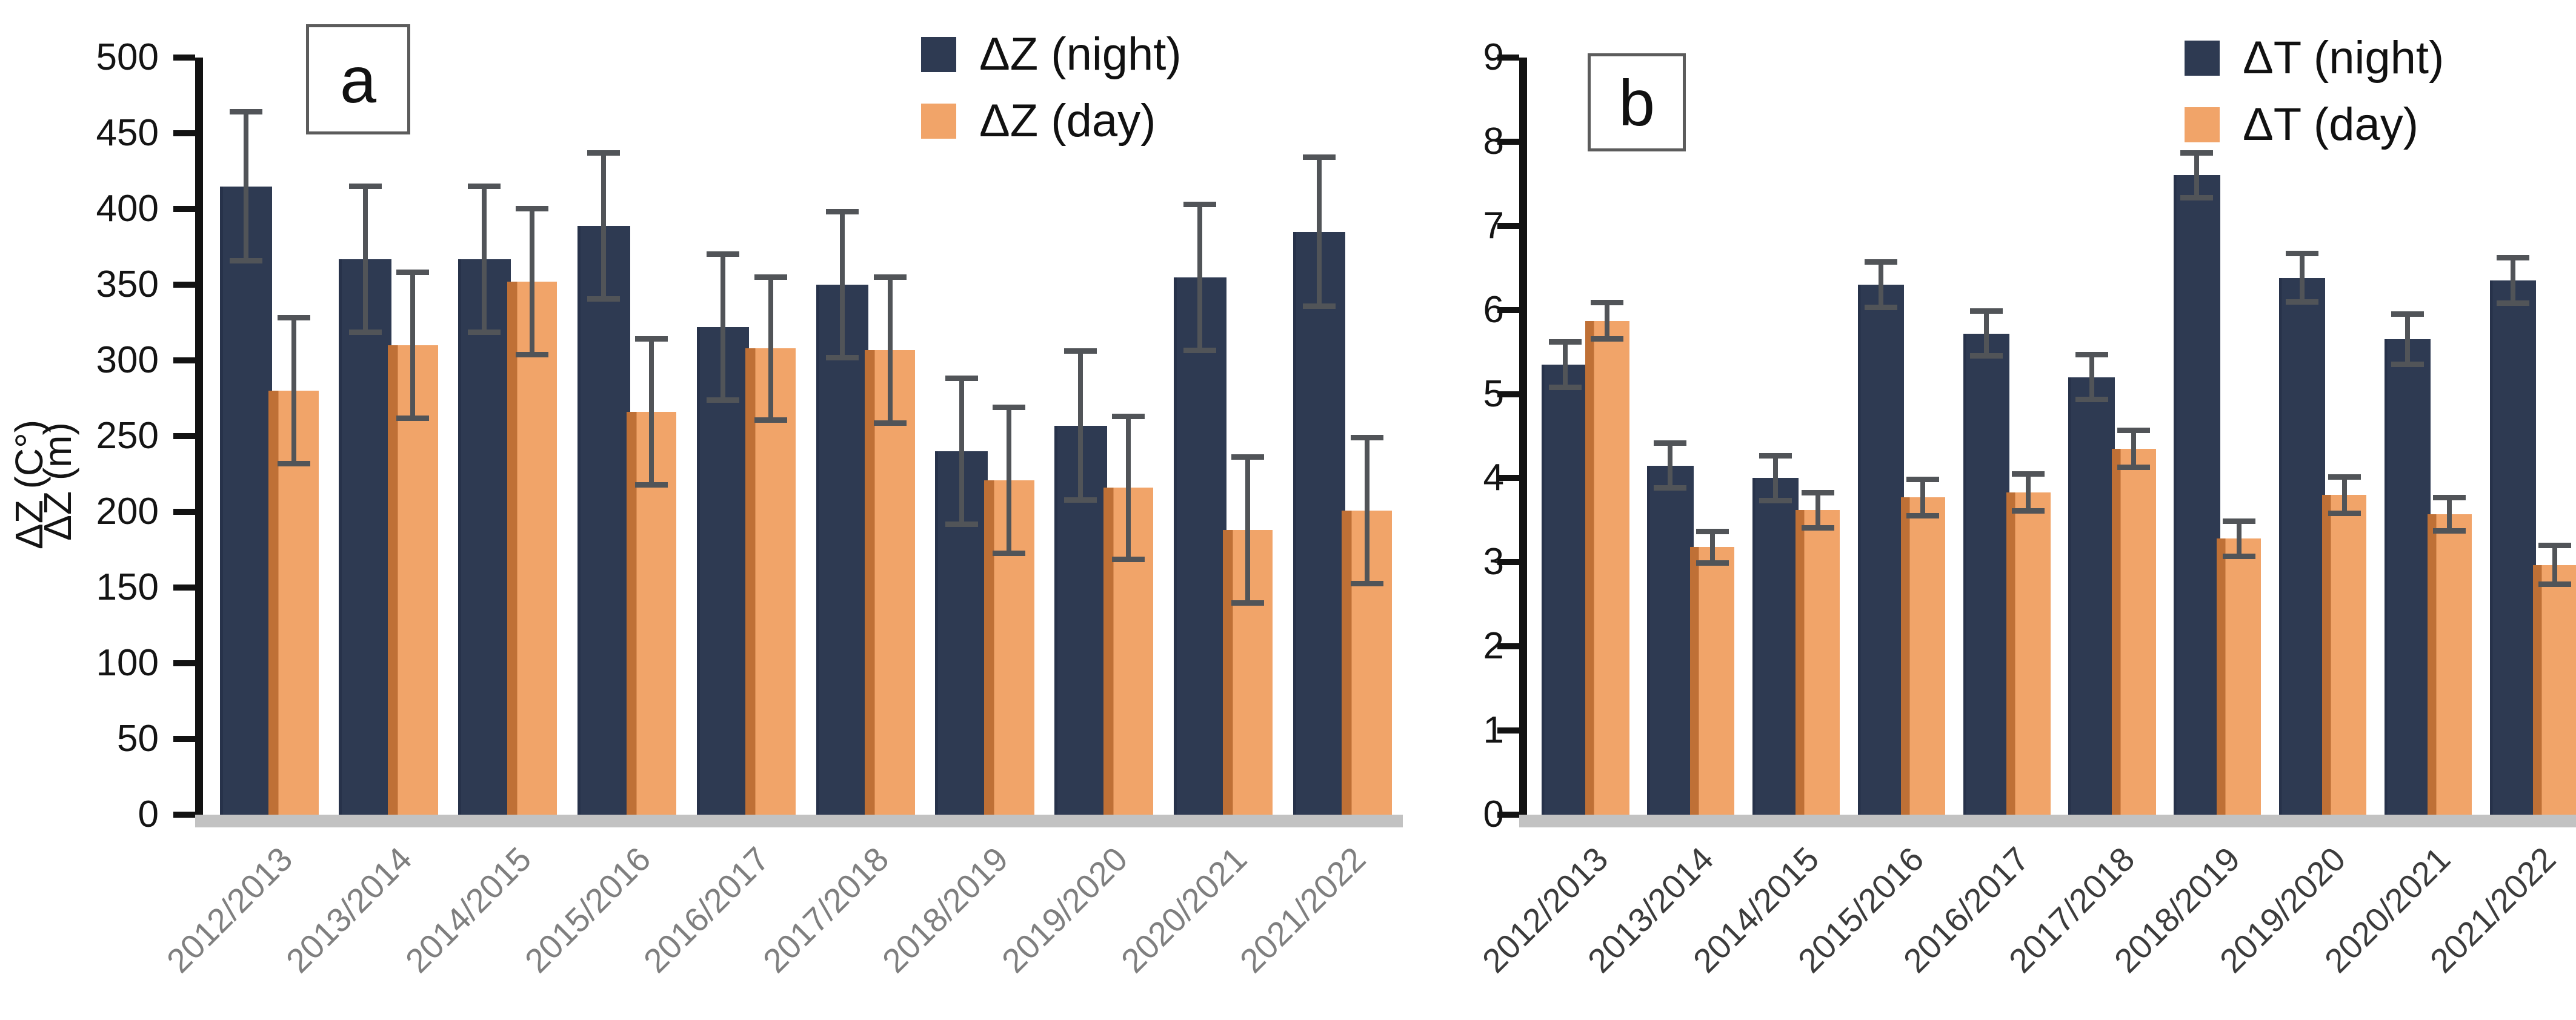 Image resolution: width=2576 pixels, height=1020 pixels. Describe the element at coordinates (2047, 821) in the screenshot. I see `x-axis-baseline-b` at that location.